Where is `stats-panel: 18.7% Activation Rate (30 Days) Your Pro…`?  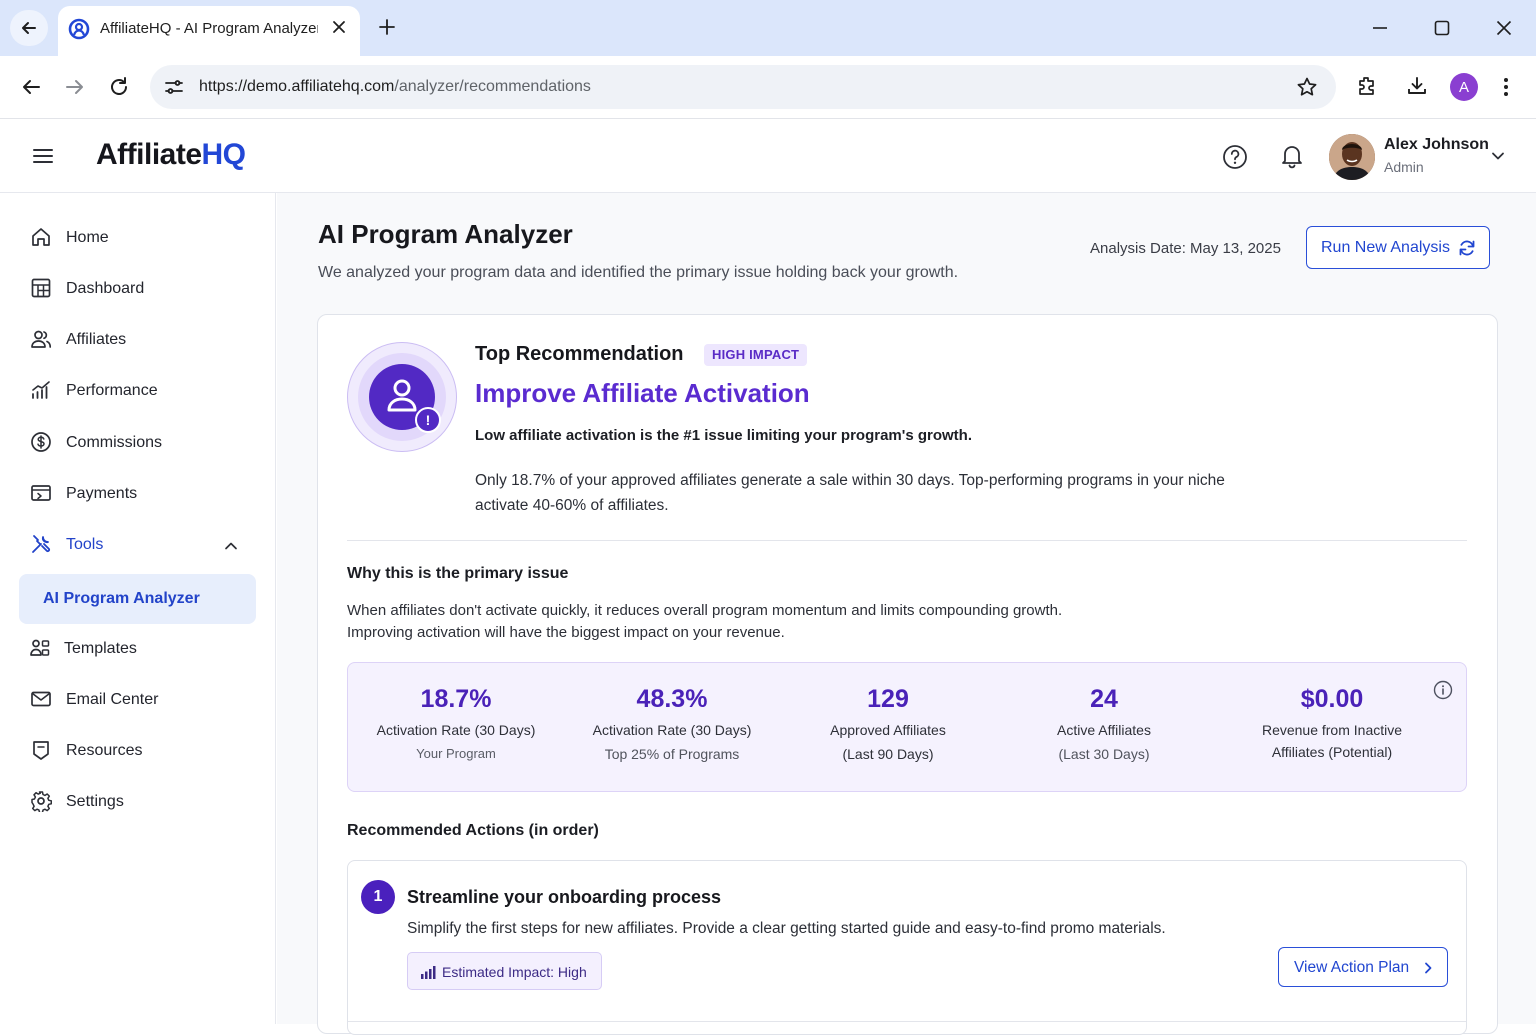 stats-panel: 18.7% Activation Rate (30 Days) Your Pro… is located at coordinates (907, 727).